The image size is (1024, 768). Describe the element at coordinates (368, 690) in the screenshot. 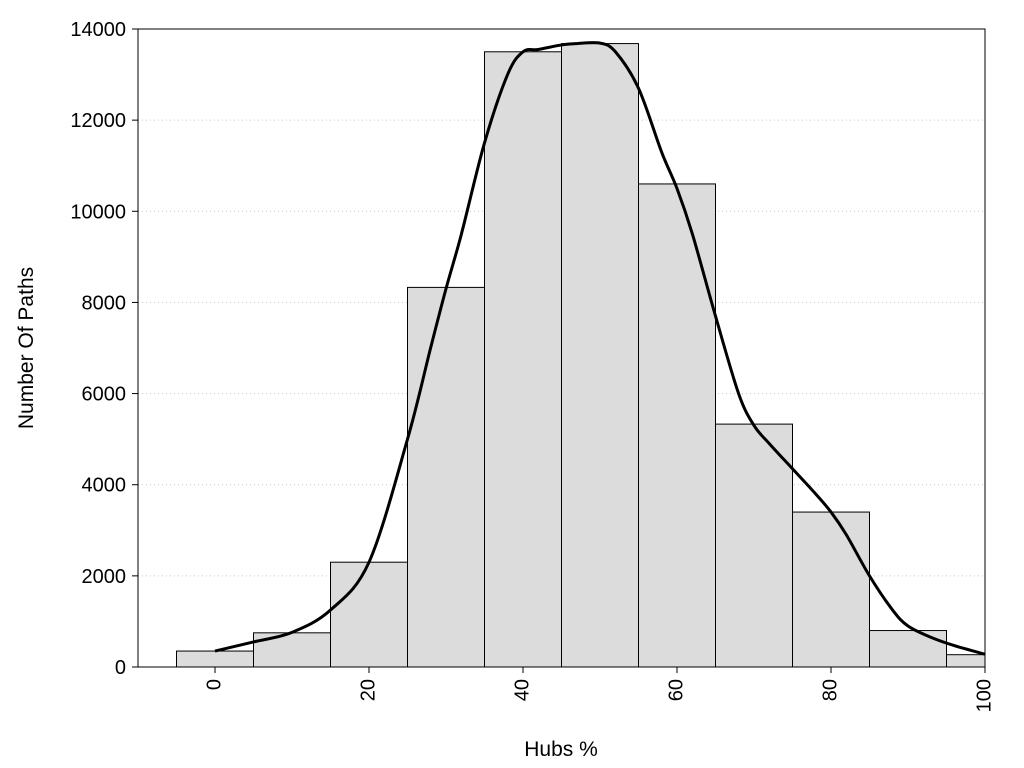

I see `x-tick-label: 20` at that location.